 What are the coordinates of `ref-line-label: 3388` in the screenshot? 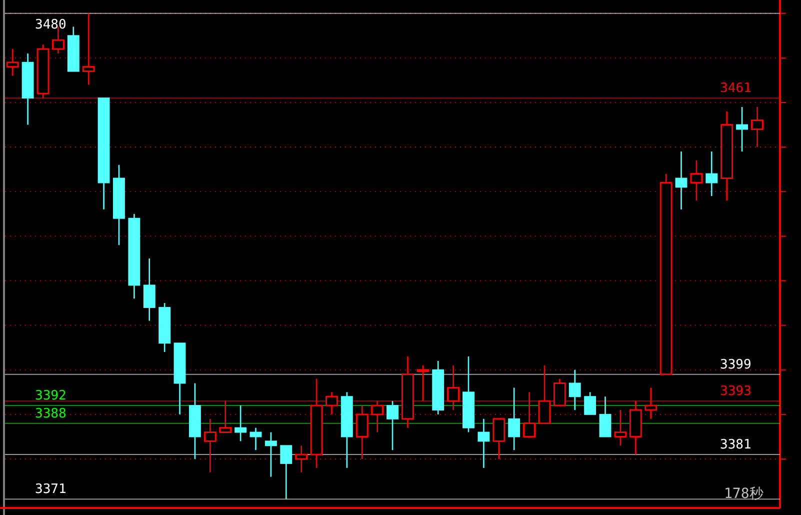 It's located at (50, 414).